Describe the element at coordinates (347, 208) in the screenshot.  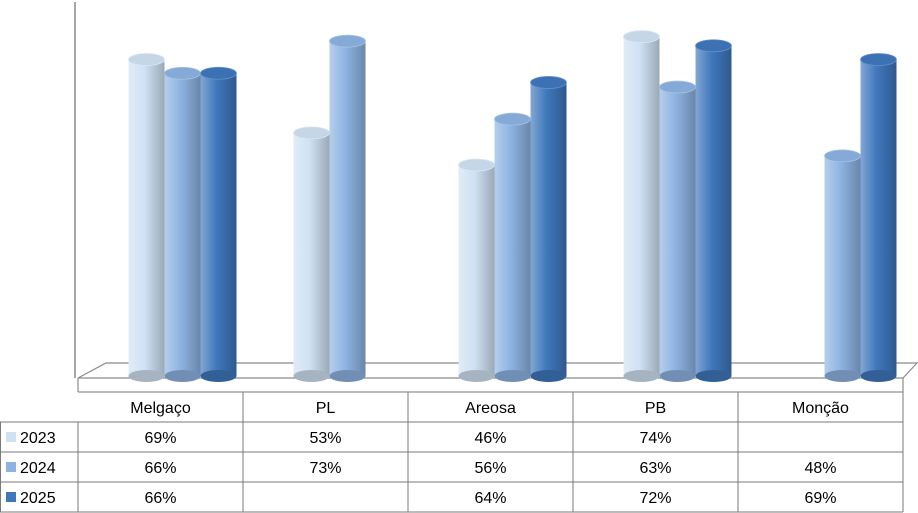
I see `bar-PL-2024` at that location.